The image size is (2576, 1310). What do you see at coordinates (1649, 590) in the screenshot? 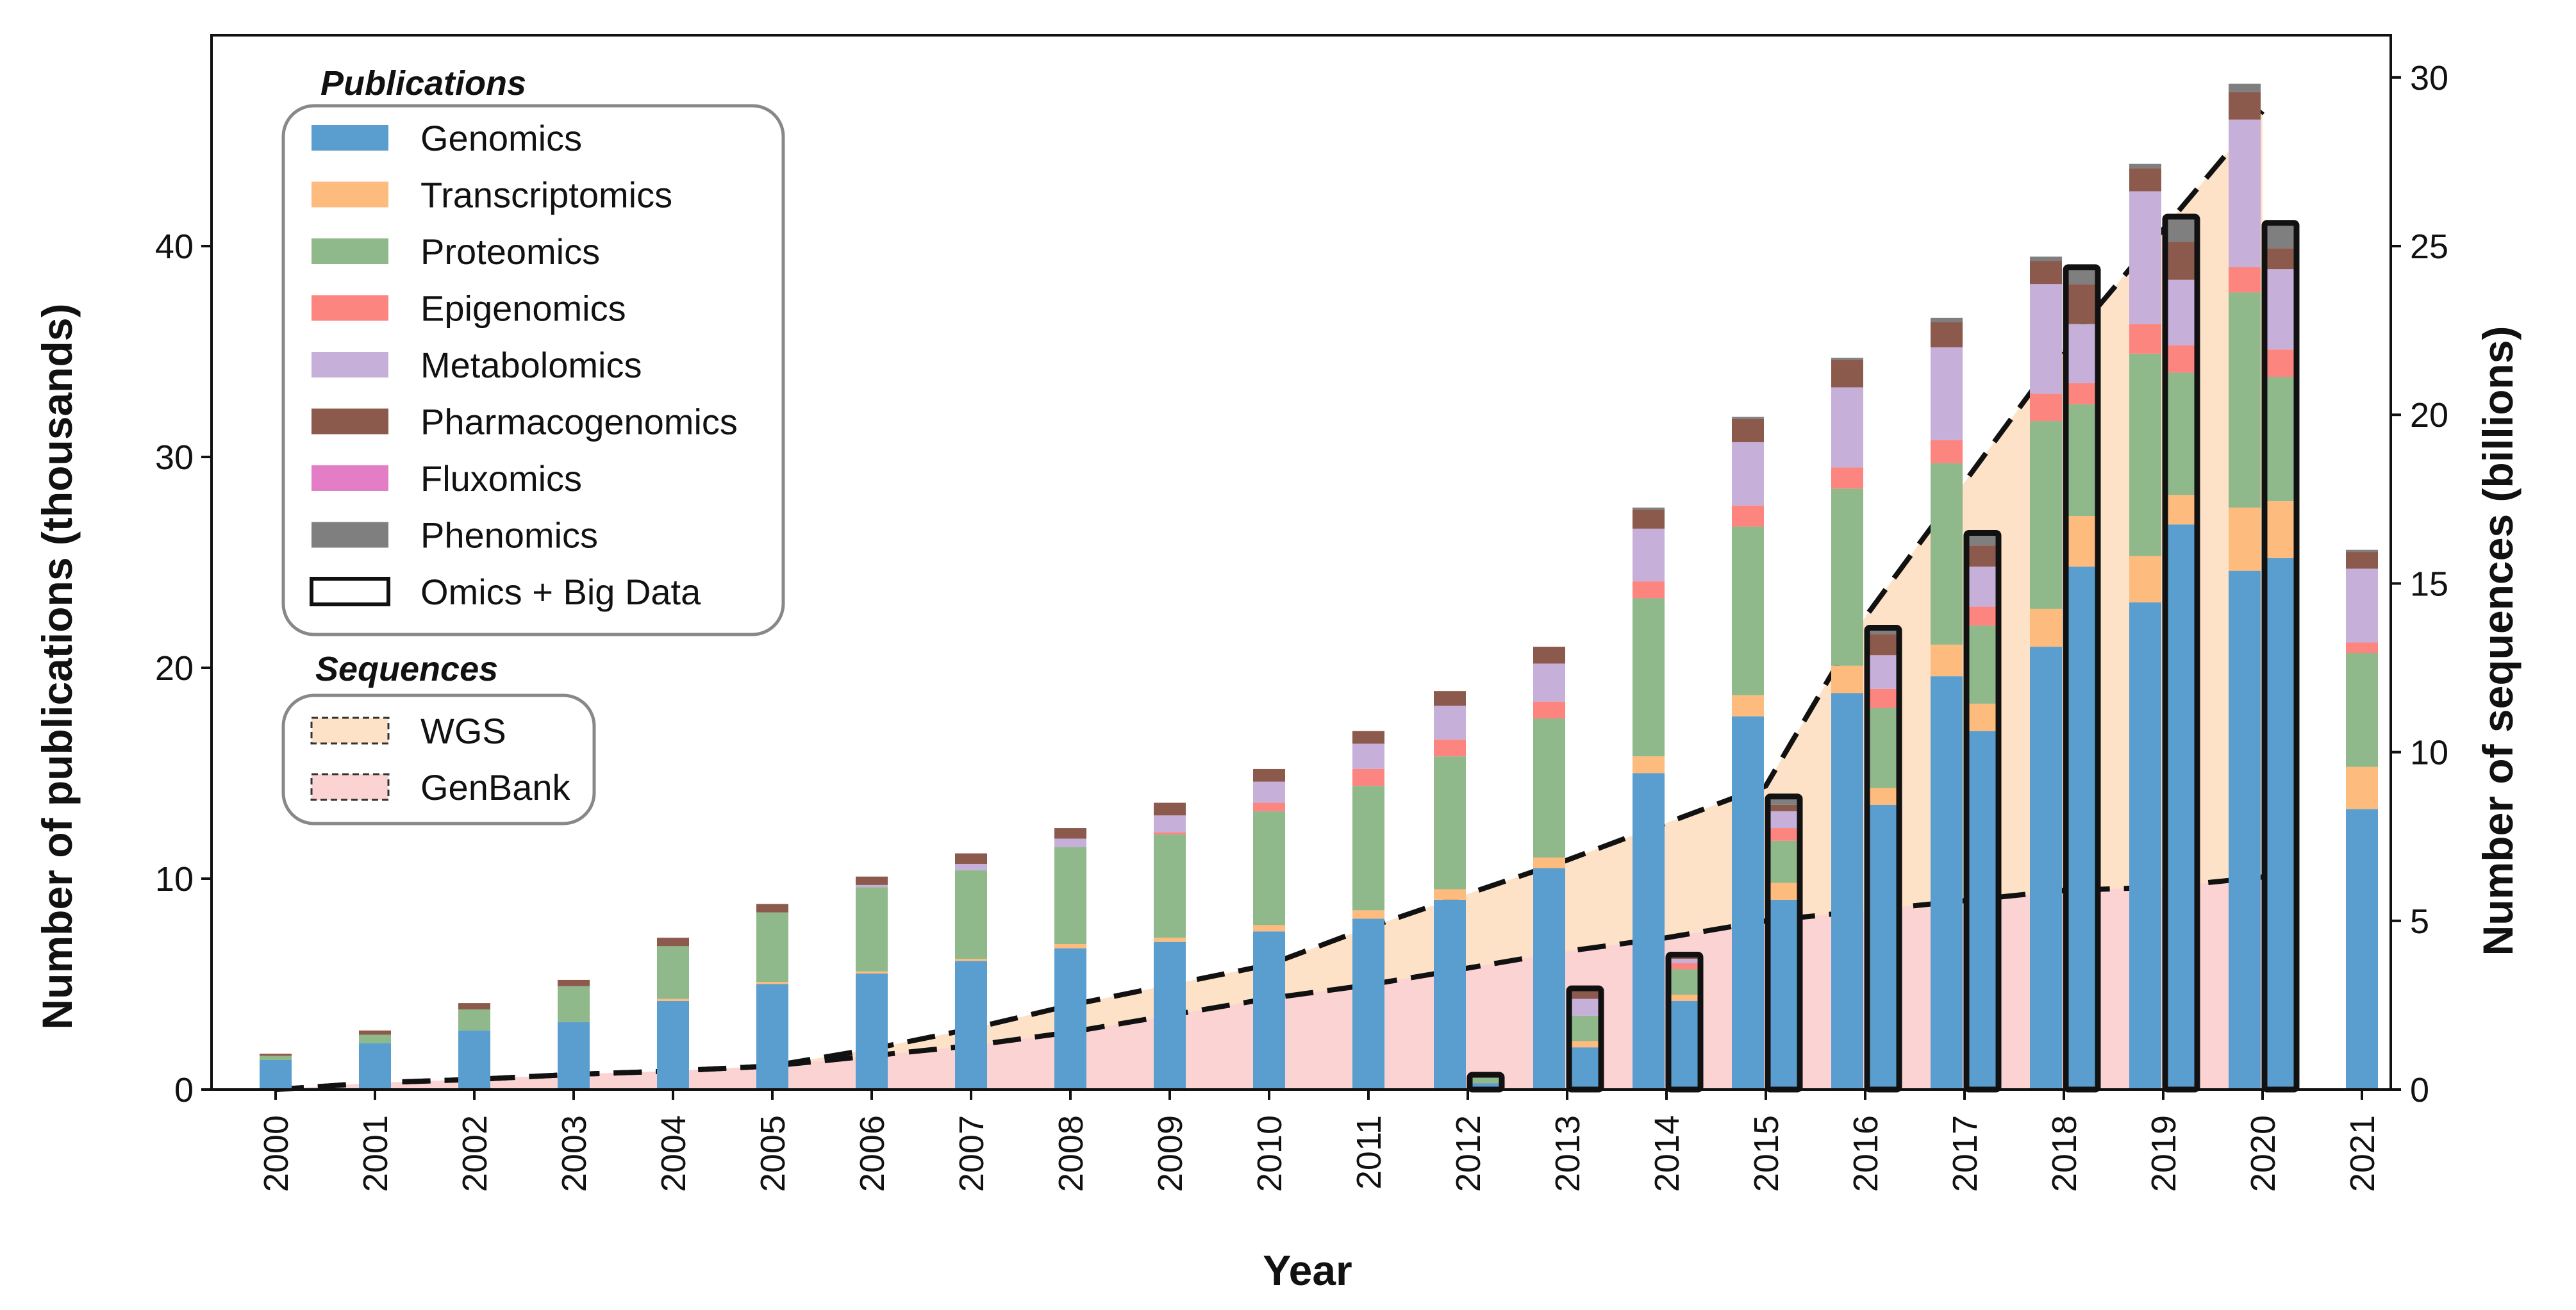
I see `bar-2014-epigenomics` at bounding box center [1649, 590].